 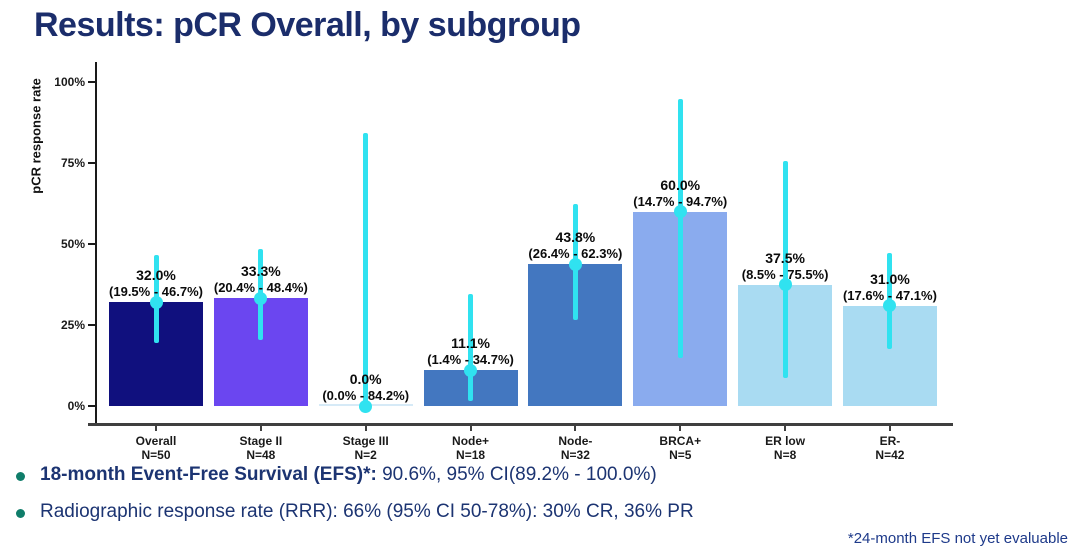 I want to click on category-n-label: N=2, so click(x=365, y=455).